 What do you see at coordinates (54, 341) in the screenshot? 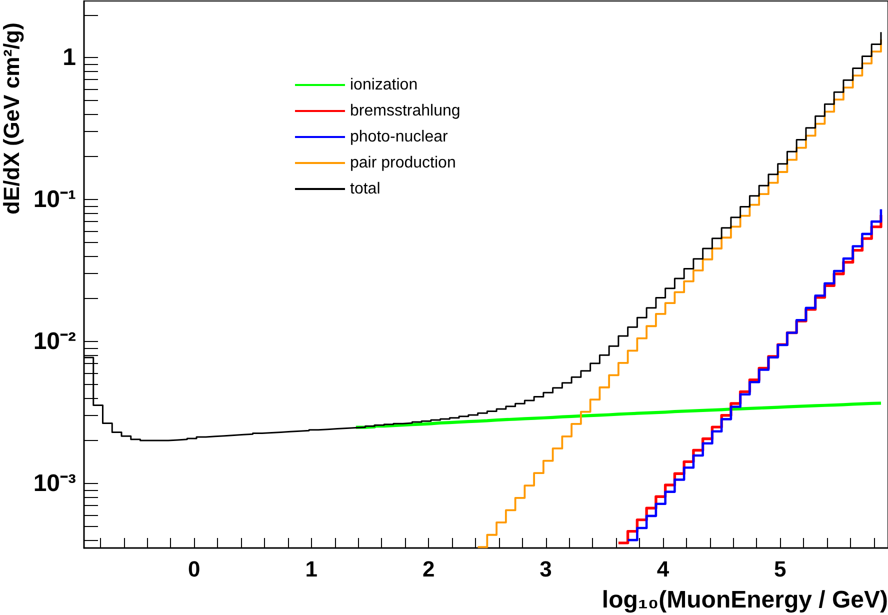
I see `y-tick-label: 10⁻²` at bounding box center [54, 341].